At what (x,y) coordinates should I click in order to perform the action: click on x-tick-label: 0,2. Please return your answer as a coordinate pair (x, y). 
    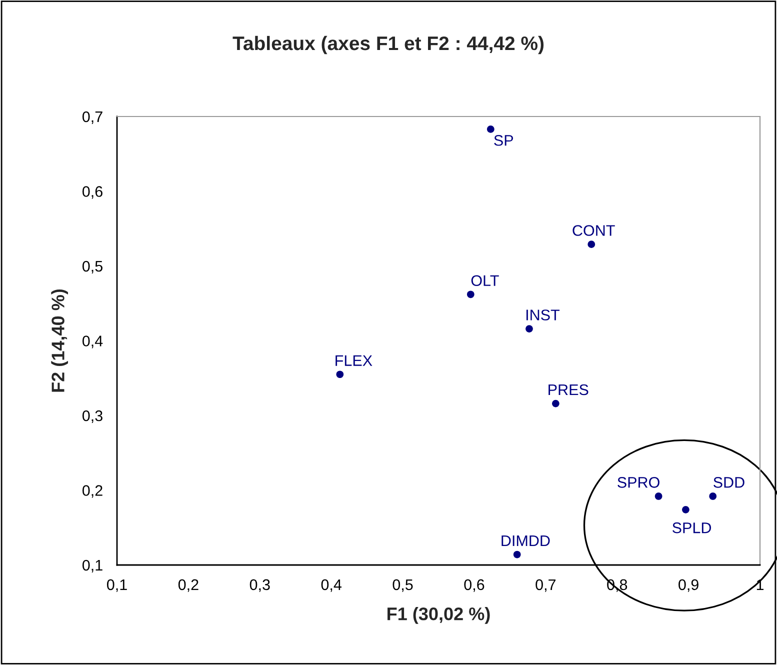
    Looking at the image, I should click on (188, 585).